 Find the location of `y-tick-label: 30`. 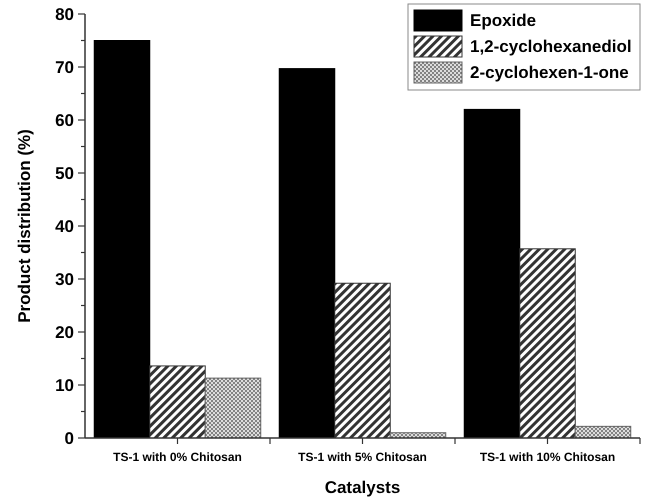

y-tick-label: 30 is located at coordinates (64, 279).